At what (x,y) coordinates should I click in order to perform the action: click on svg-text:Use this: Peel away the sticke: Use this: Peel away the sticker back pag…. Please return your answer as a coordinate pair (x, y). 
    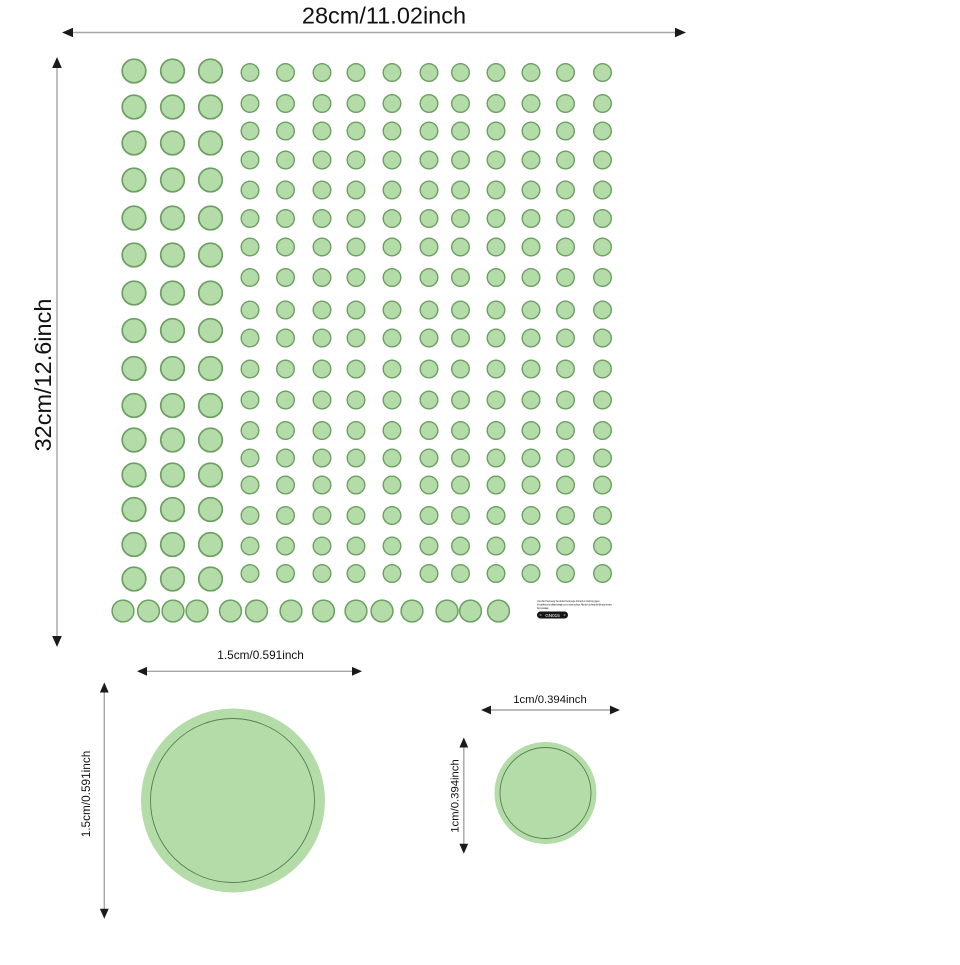
    Looking at the image, I should click on (568, 601).